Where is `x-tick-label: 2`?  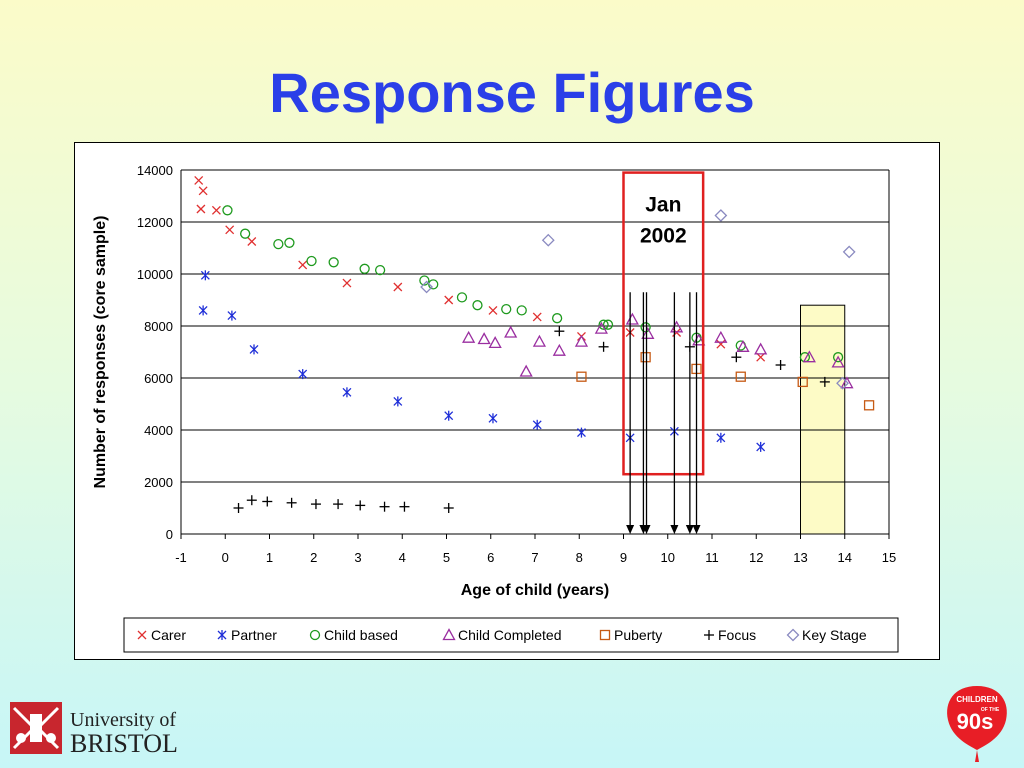
x-tick-label: 2 is located at coordinates (313, 557).